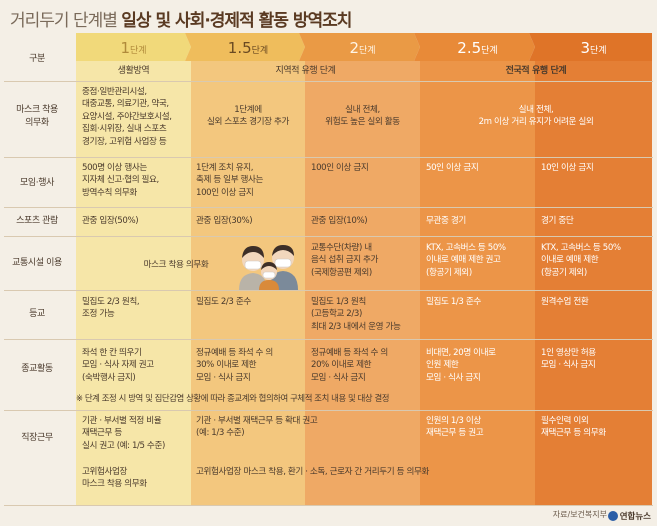 The width and height of the screenshot is (657, 526). What do you see at coordinates (565, 302) in the screenshot?
I see `school-level3: 원격수업 전환` at bounding box center [565, 302].